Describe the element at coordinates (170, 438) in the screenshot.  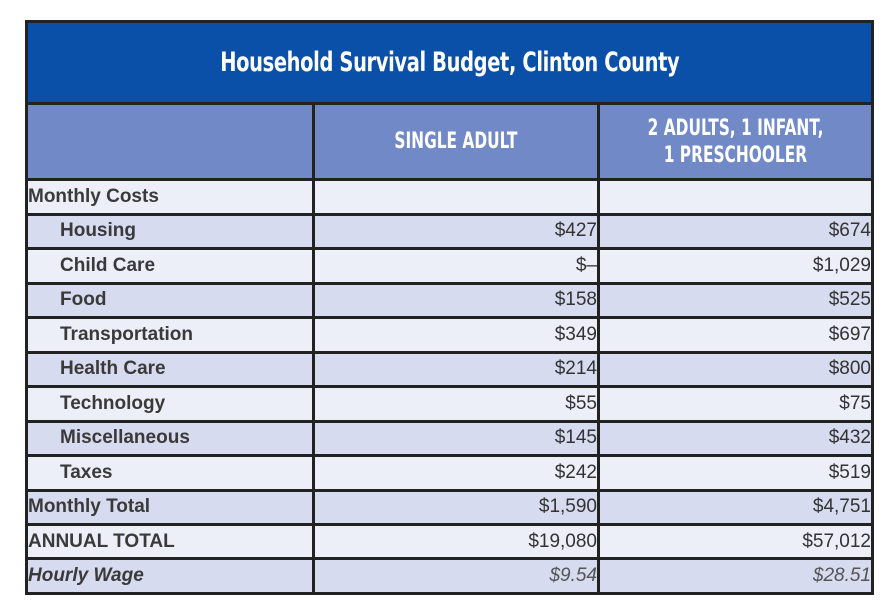
I see `row-label: Miscellaneous` at that location.